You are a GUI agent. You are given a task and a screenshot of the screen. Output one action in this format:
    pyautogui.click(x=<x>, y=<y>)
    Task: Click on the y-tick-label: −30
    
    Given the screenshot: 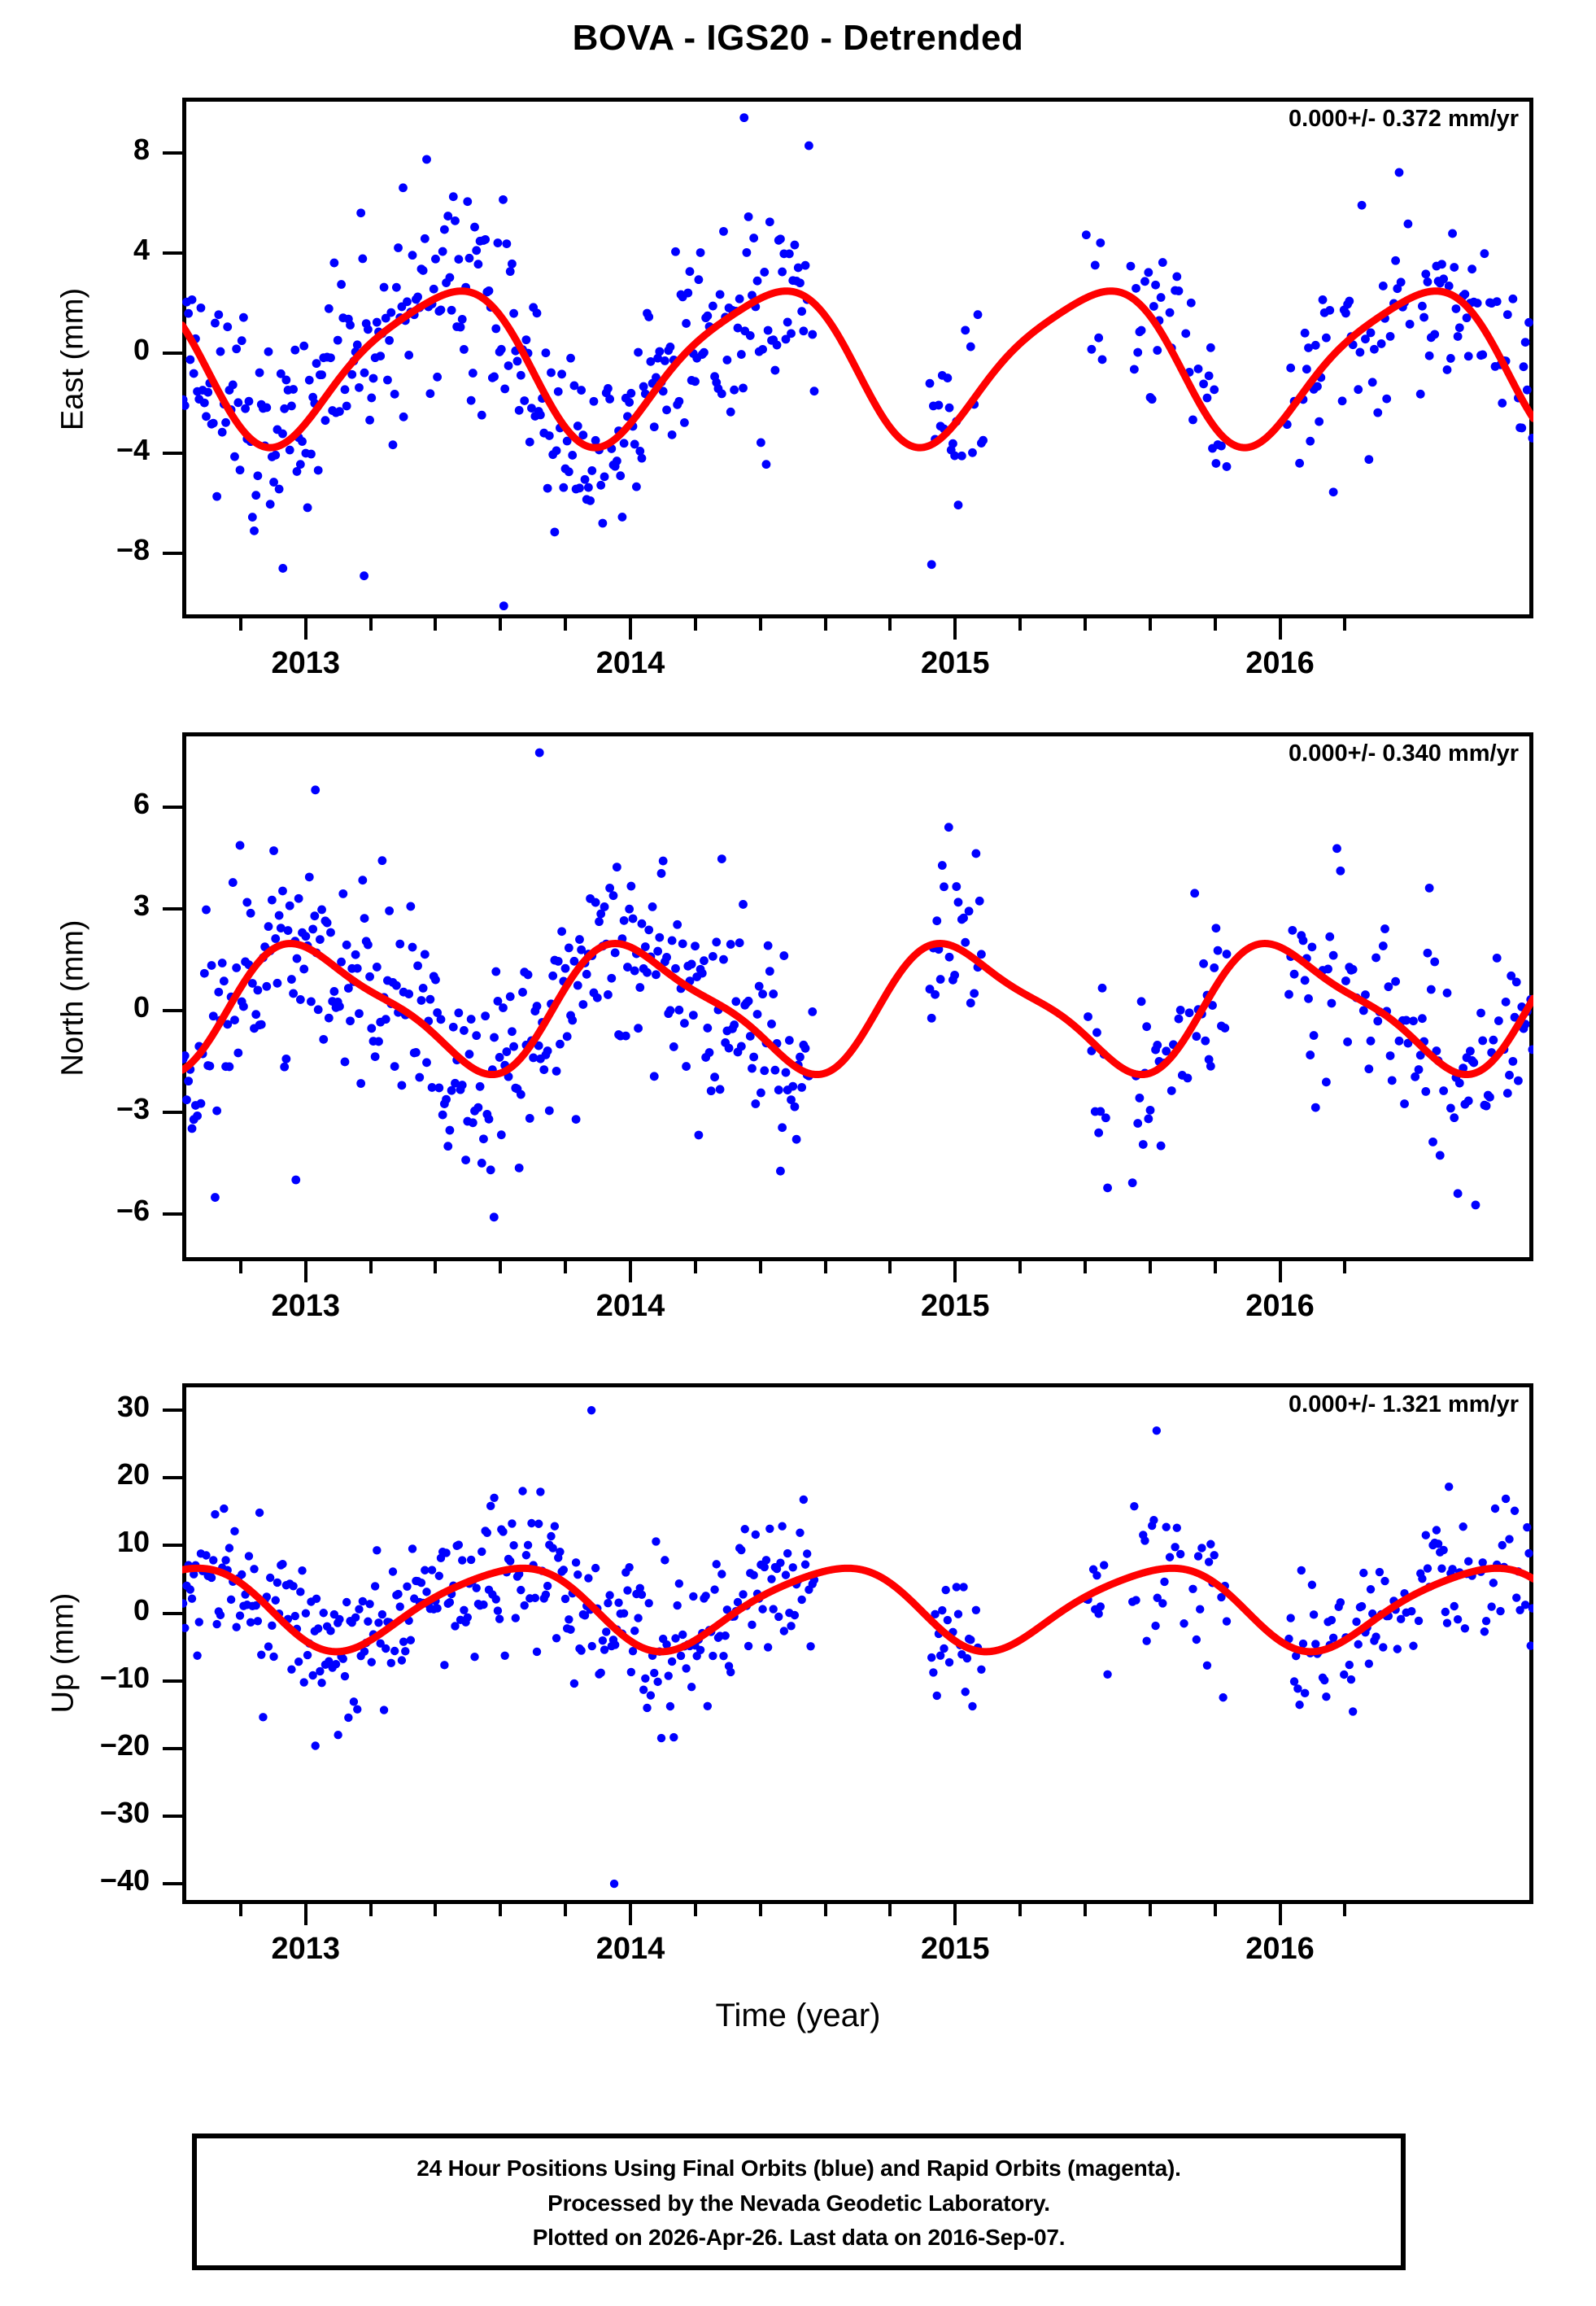 What is the action you would take?
    pyautogui.click(x=124, y=1812)
    